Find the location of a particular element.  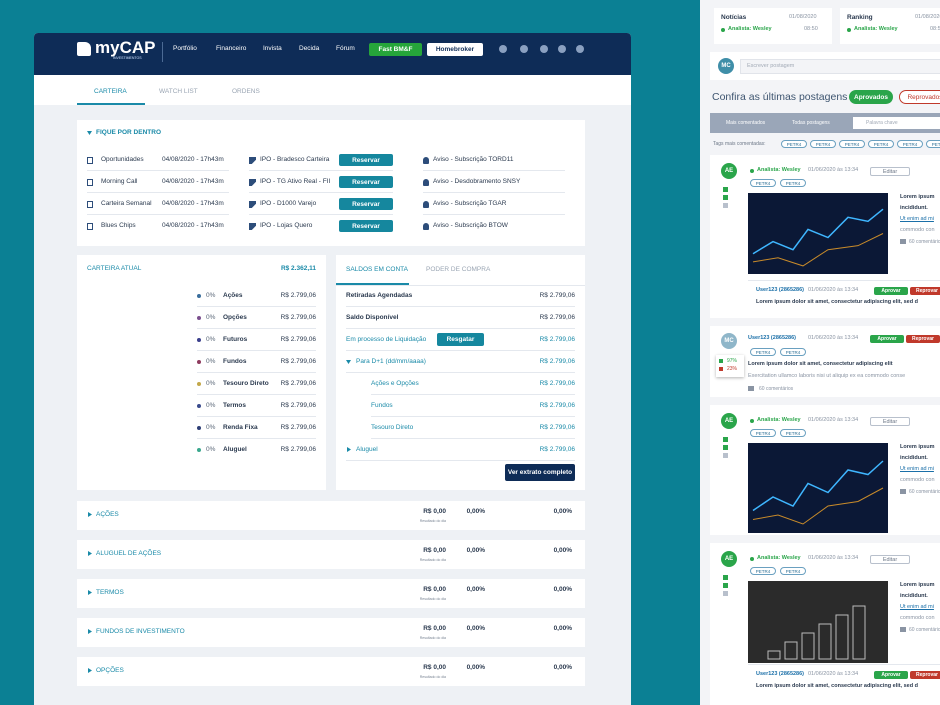

report-name: Carteira Semanal is located at coordinates (126, 204).